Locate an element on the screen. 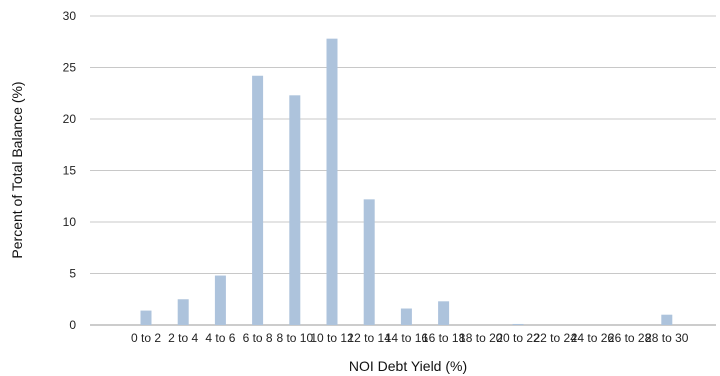  x-tick-label-9: 16 to 18 is located at coordinates (444, 338).